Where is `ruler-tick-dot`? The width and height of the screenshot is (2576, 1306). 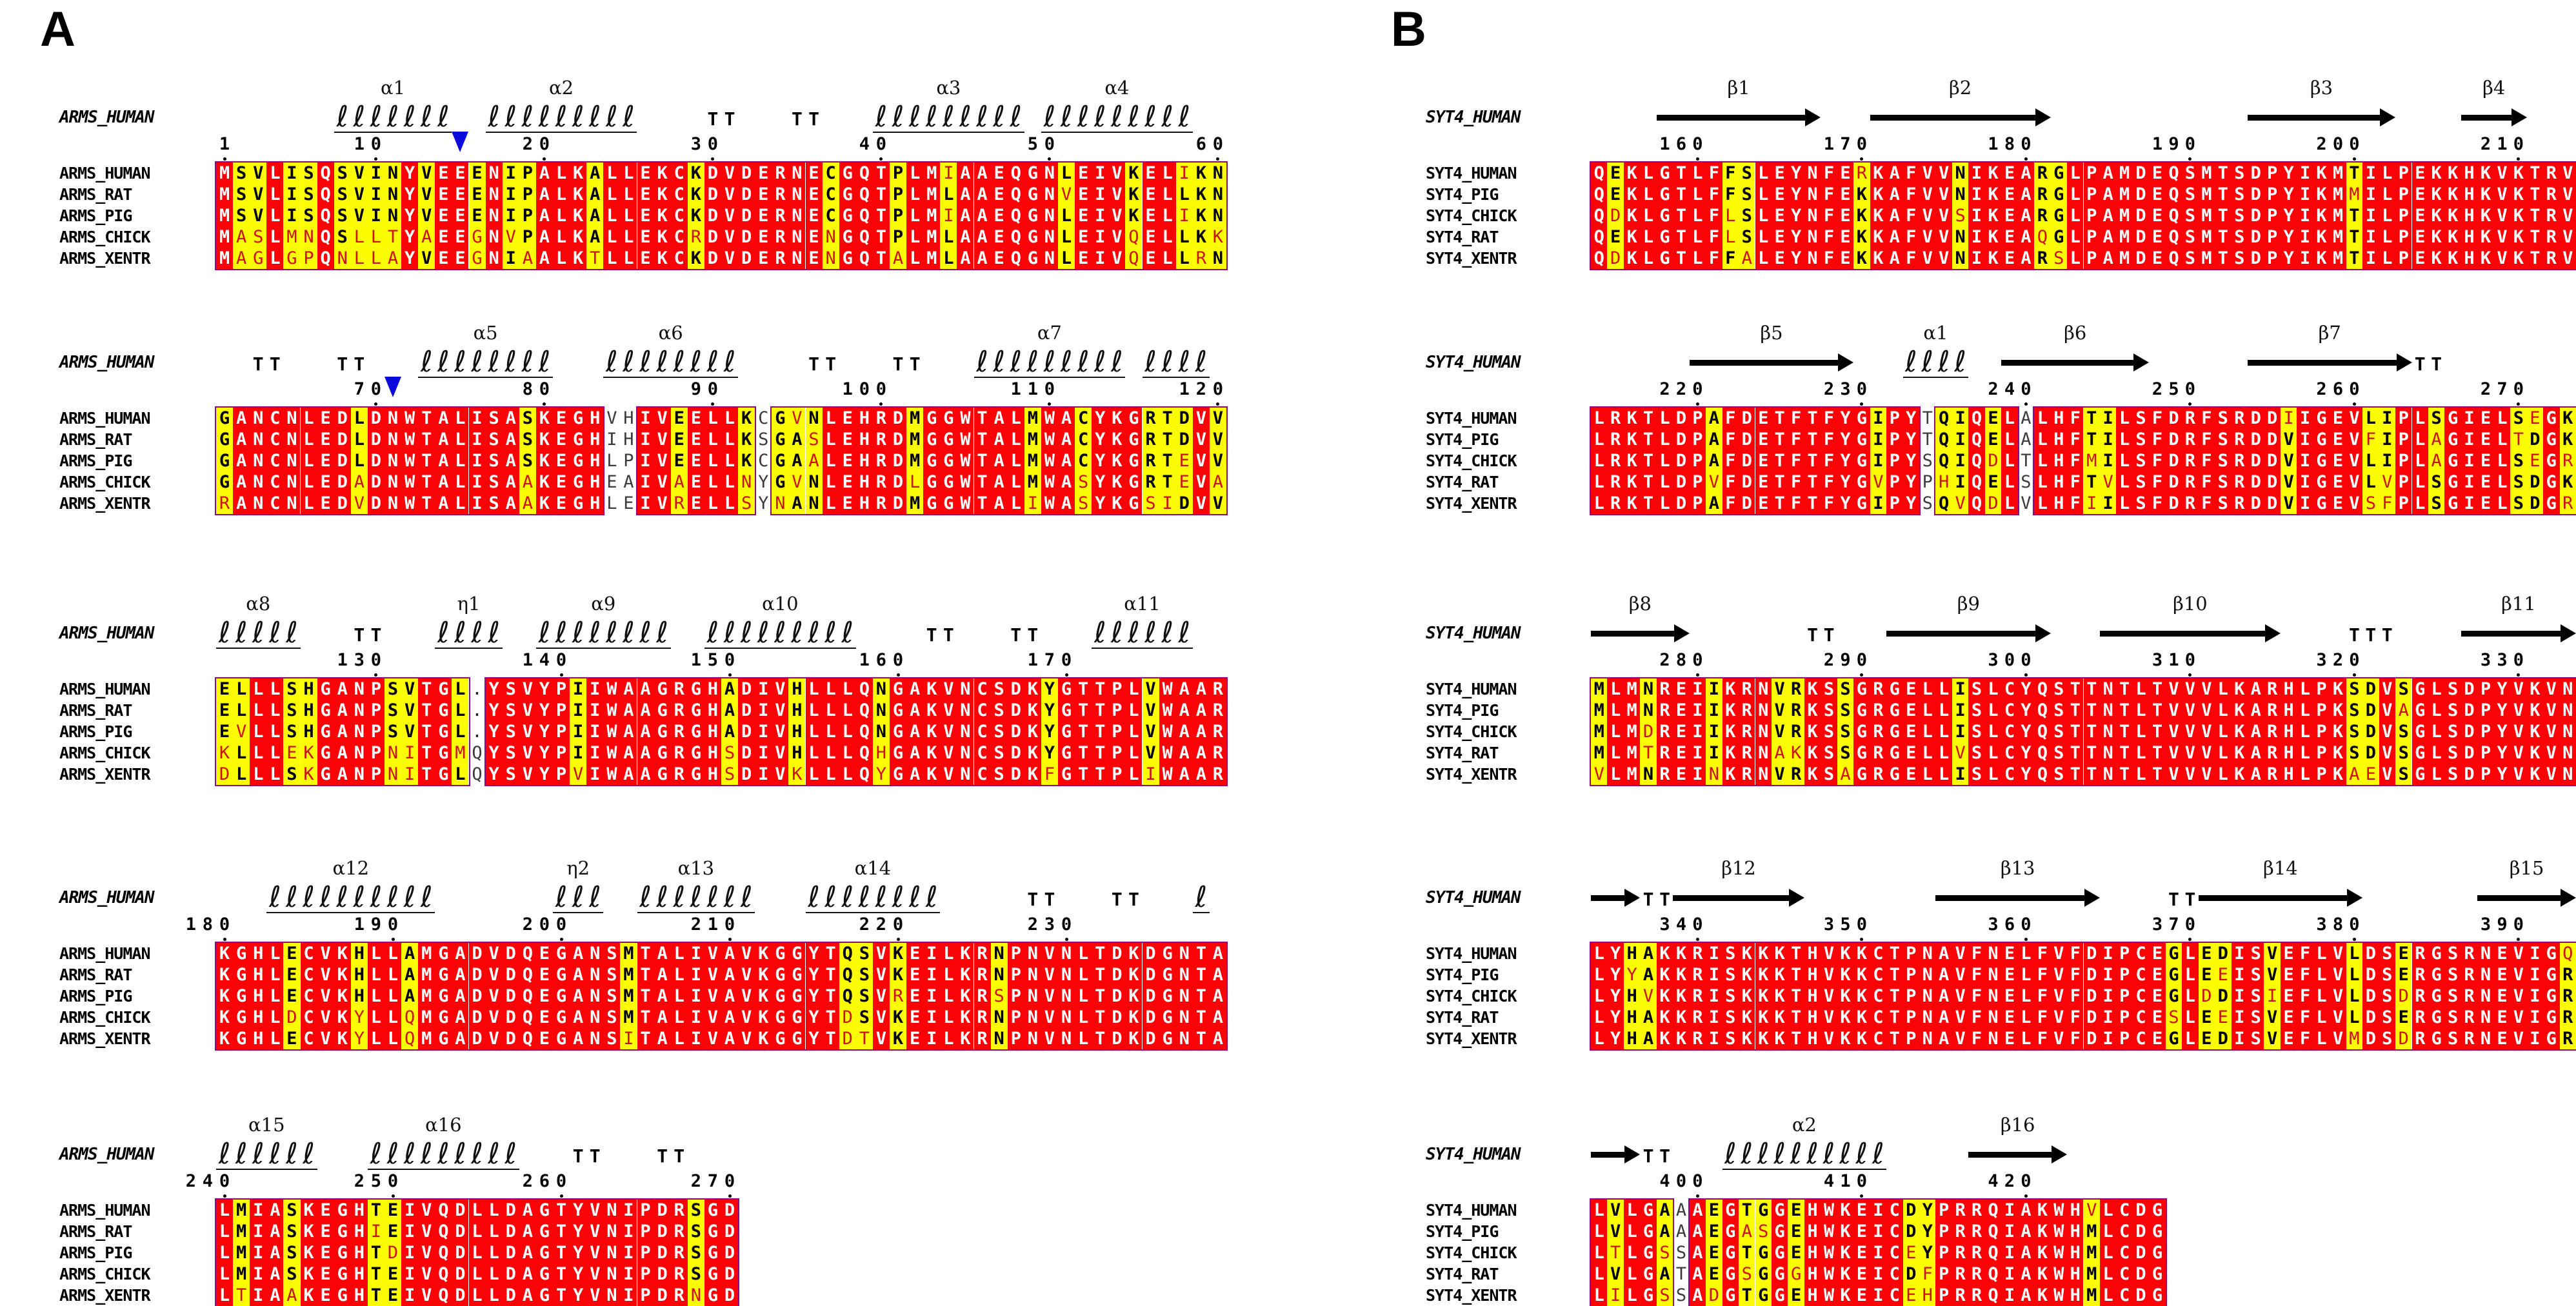 ruler-tick-dot is located at coordinates (224, 159).